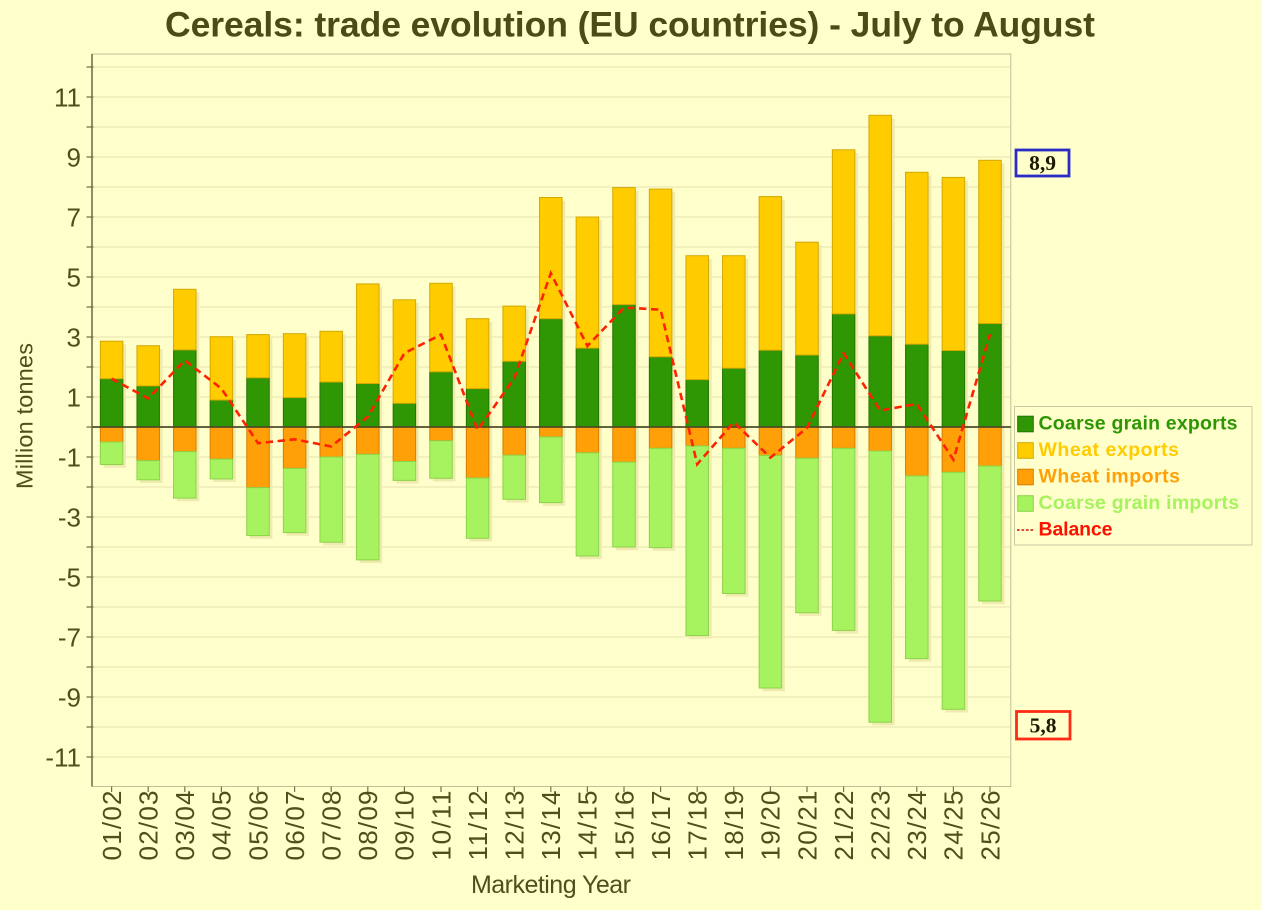 The image size is (1262, 910). What do you see at coordinates (69, 457) in the screenshot?
I see `svg-text: -1` at bounding box center [69, 457].